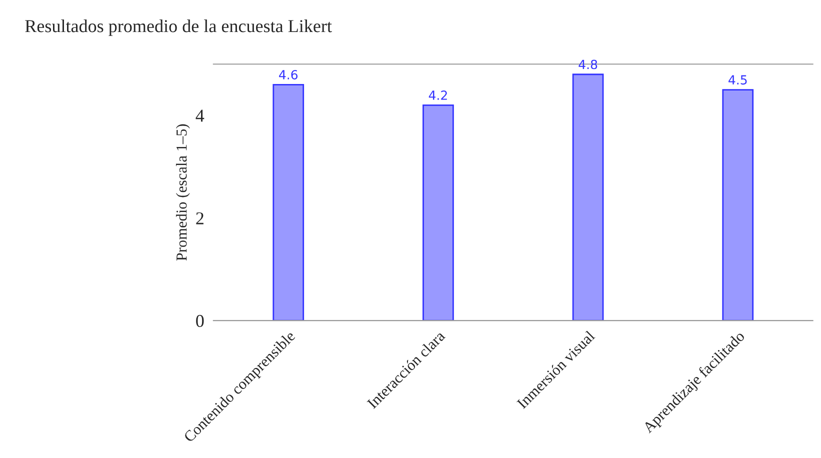 The width and height of the screenshot is (821, 458). What do you see at coordinates (737, 80) in the screenshot?
I see `data-label: 4.5` at bounding box center [737, 80].